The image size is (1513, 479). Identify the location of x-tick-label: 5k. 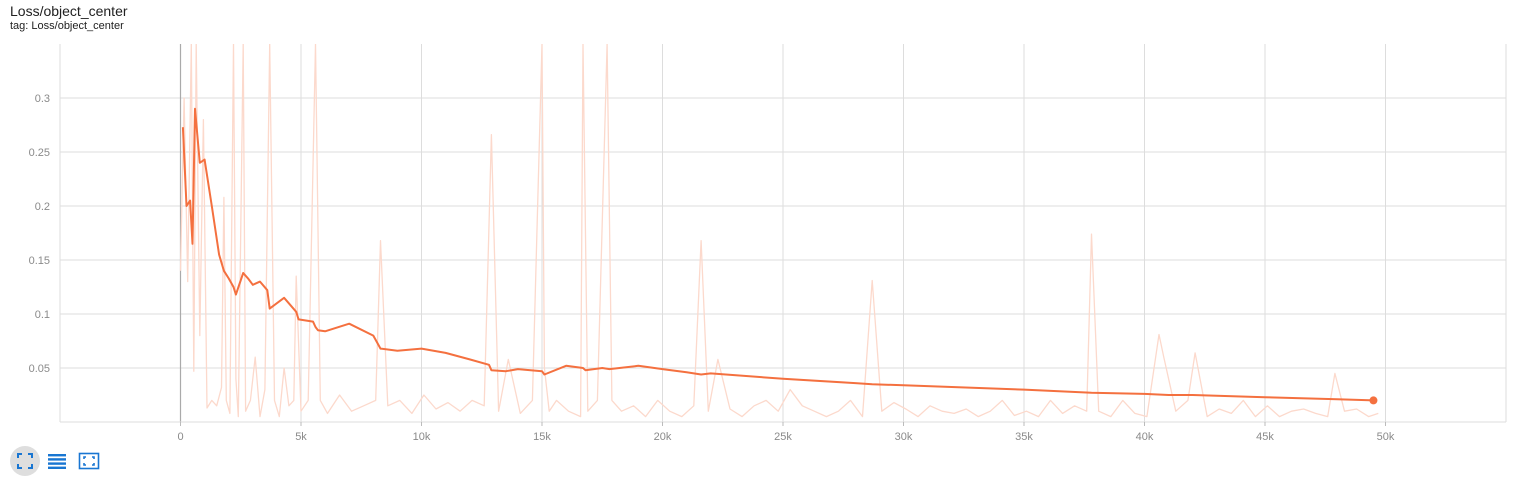
(301, 437).